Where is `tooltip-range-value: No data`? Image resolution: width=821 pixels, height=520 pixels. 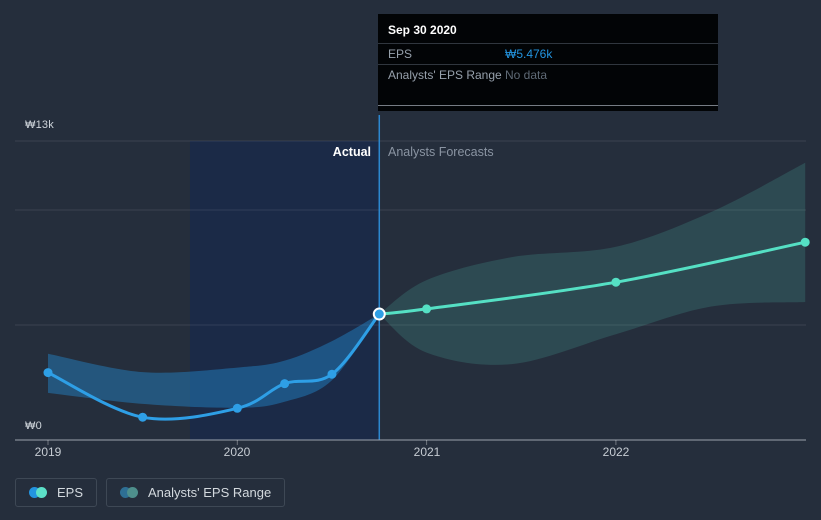
tooltip-range-value: No data is located at coordinates (526, 75).